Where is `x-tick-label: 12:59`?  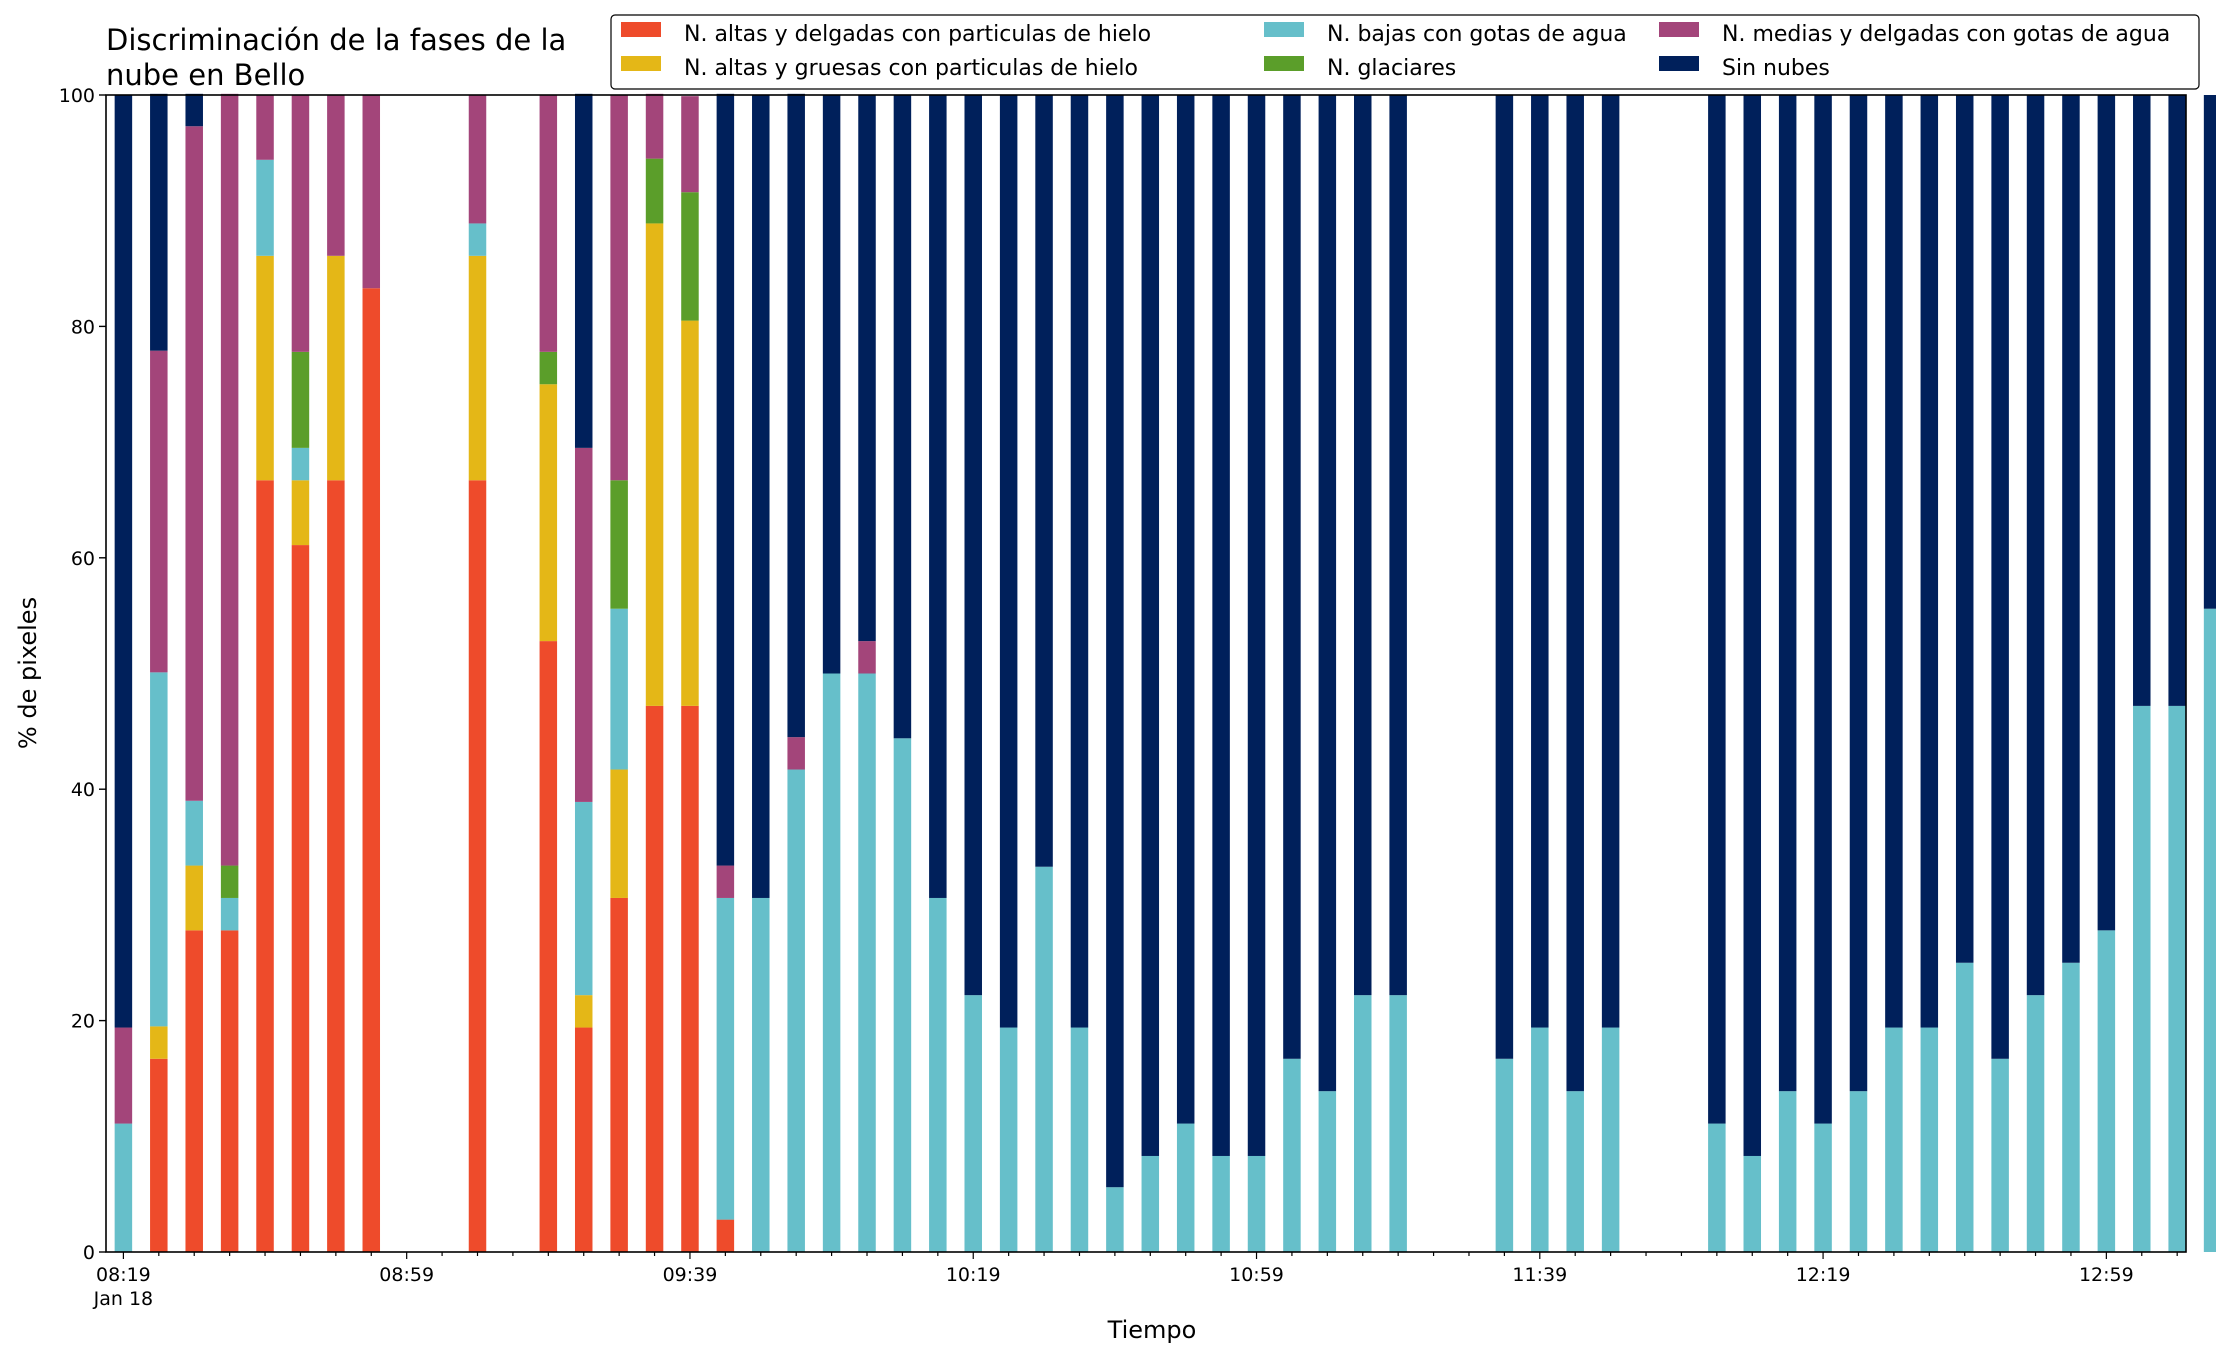
x-tick-label: 12:59 is located at coordinates (2106, 1275).